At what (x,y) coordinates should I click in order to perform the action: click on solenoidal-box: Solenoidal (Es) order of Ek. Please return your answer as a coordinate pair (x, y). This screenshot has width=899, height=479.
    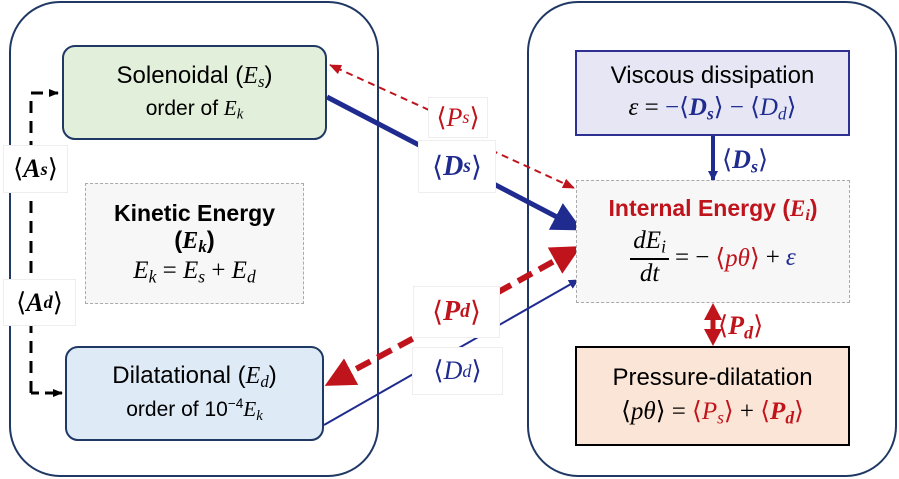
    Looking at the image, I should click on (194, 92).